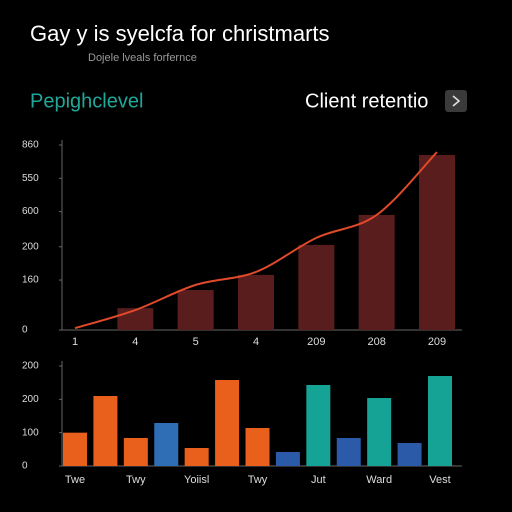 The image size is (512, 512). I want to click on x-tick-label: 1, so click(75, 342).